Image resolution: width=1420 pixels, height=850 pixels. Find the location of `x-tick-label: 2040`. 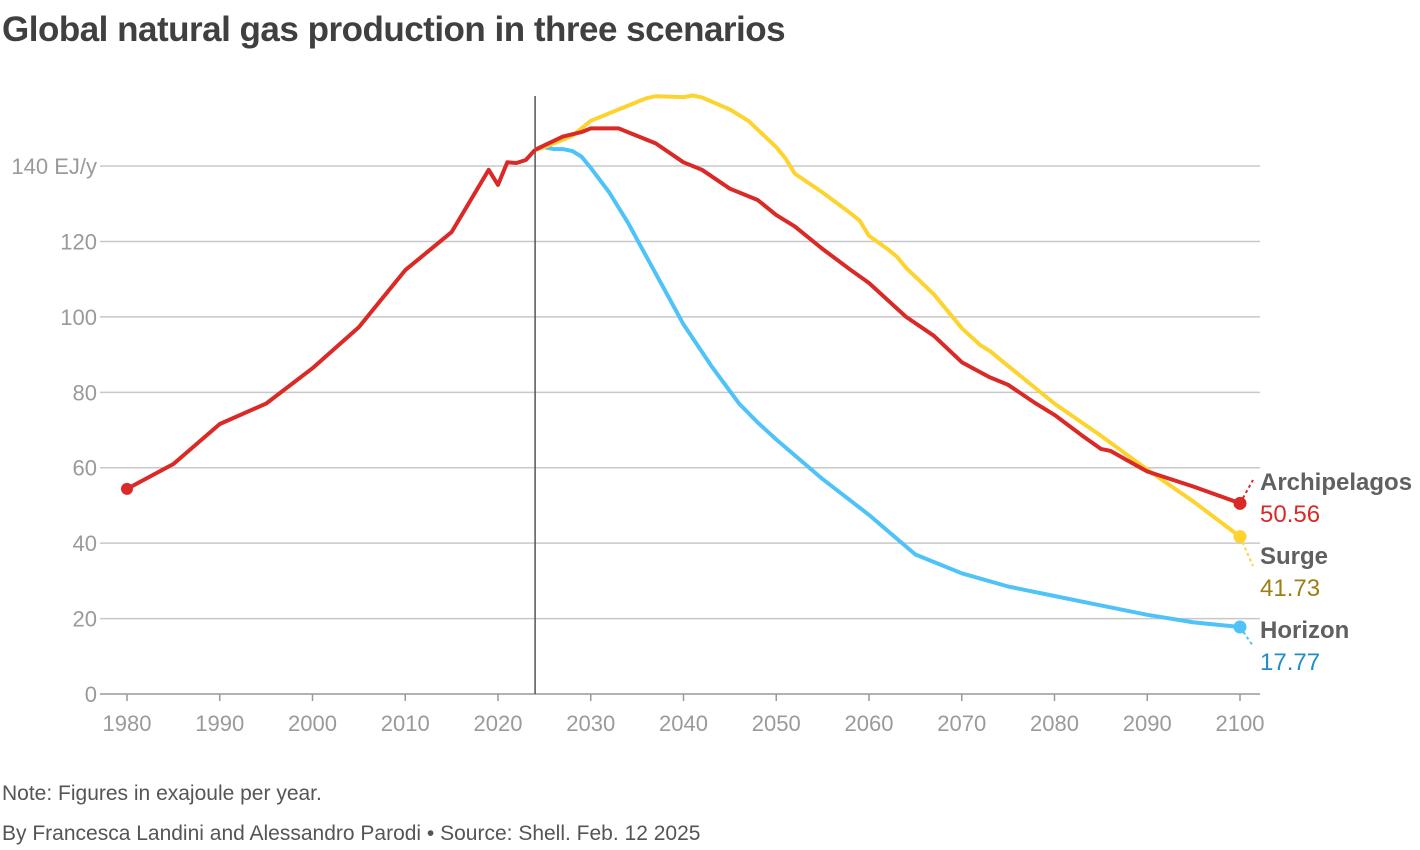

x-tick-label: 2040 is located at coordinates (683, 723).